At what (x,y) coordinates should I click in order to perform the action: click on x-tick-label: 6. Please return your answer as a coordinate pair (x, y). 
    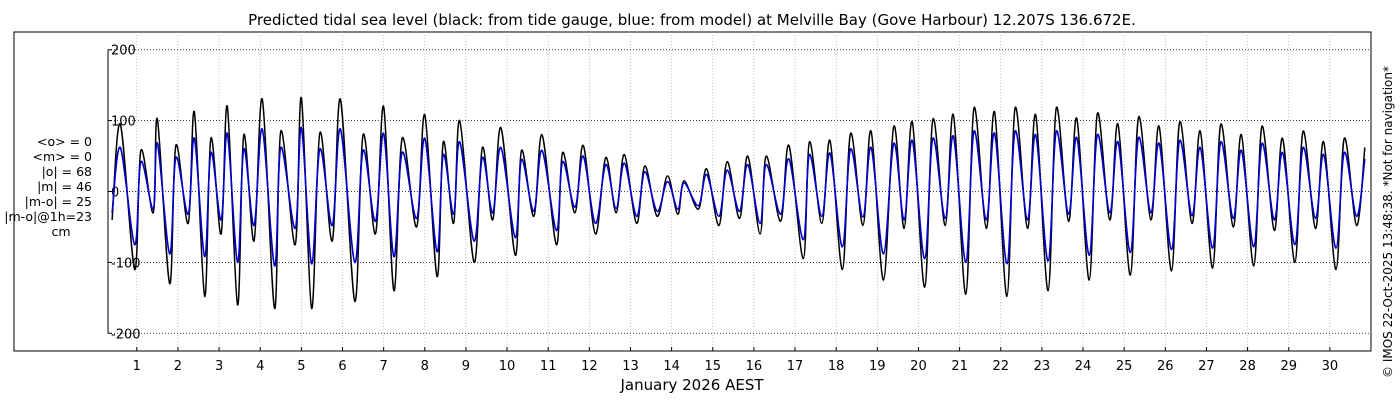
    Looking at the image, I should click on (342, 366).